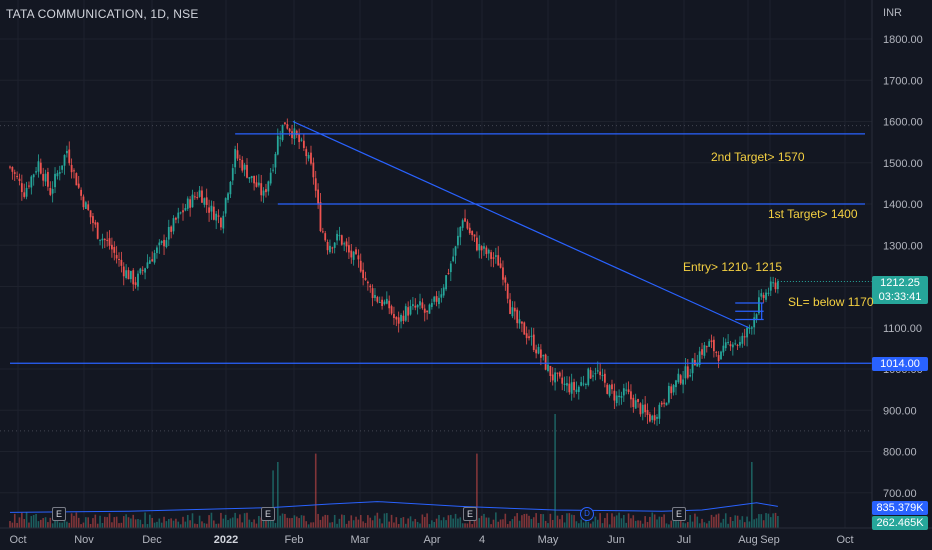 Image resolution: width=932 pixels, height=550 pixels. I want to click on x-tick-label: Sep, so click(770, 540).